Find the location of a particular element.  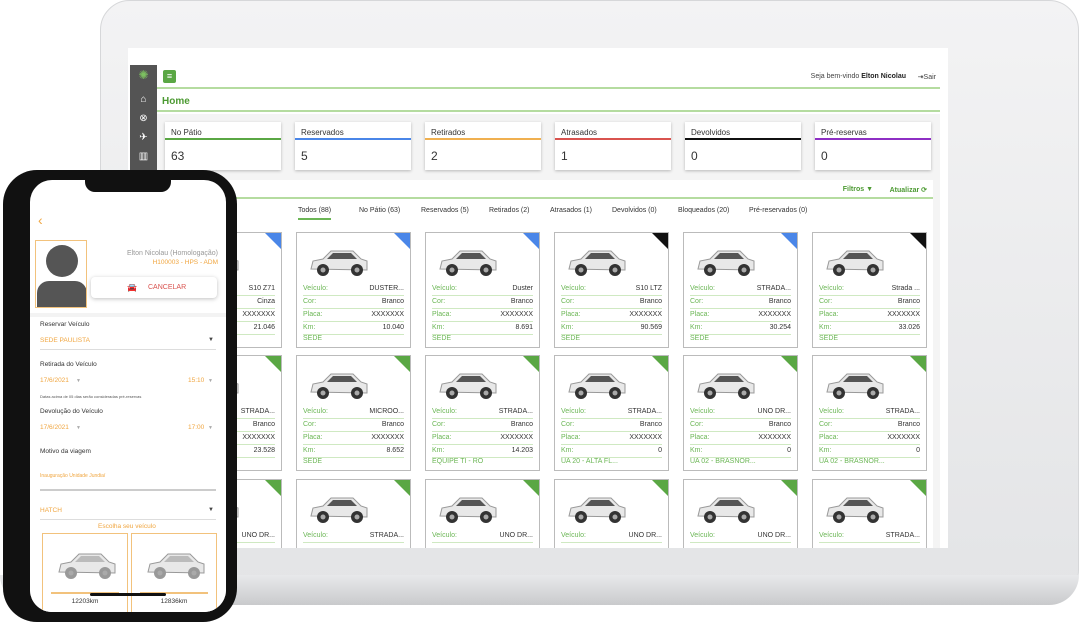

tab: Pré-reservados (0) is located at coordinates (778, 210).